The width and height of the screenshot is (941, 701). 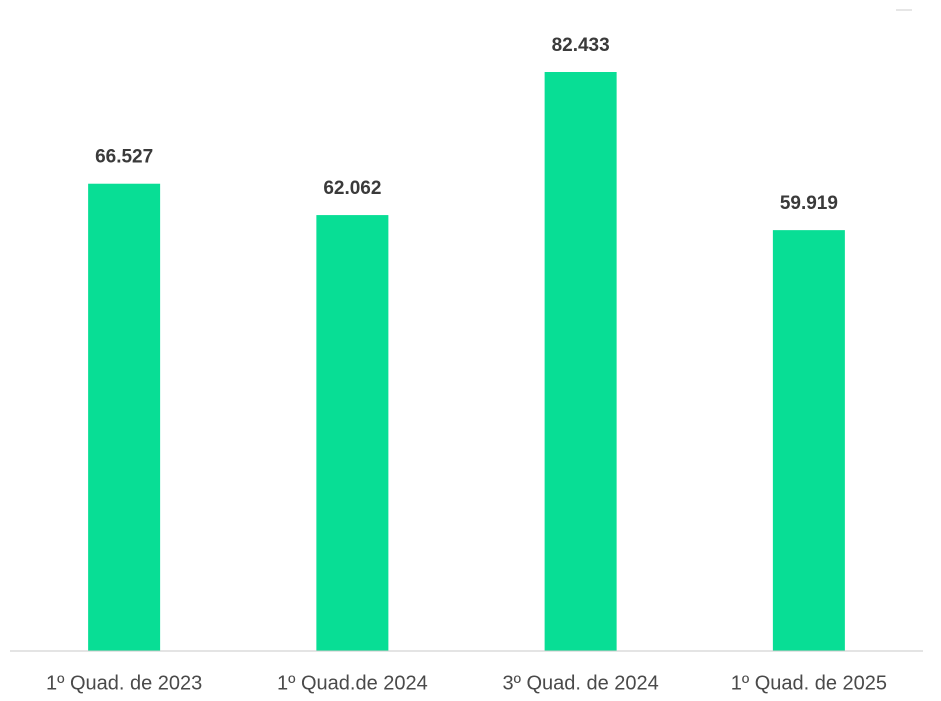 I want to click on x-tick-label: 1º Quad. de 2023, so click(x=124, y=683).